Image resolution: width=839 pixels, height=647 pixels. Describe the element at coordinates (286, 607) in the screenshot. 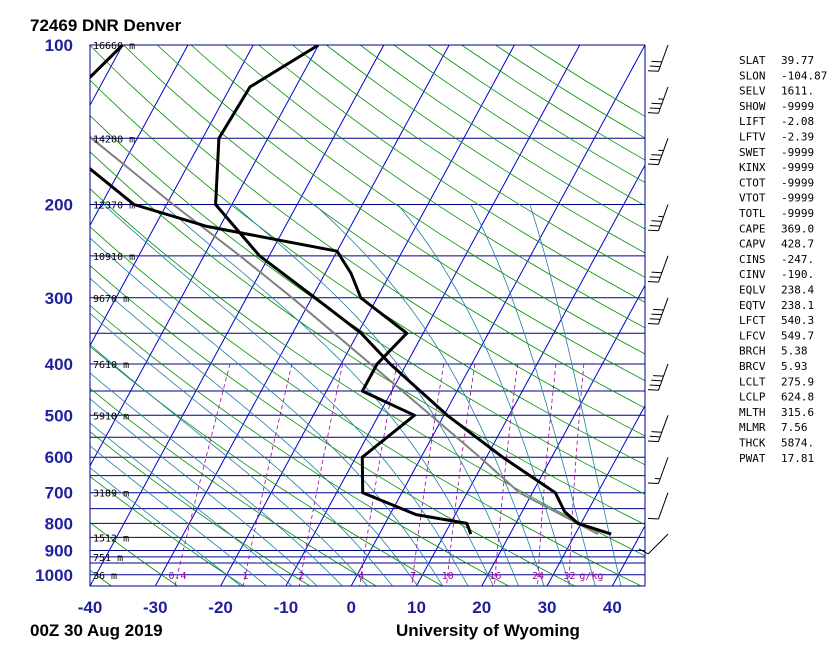

I see `temperature-tick-label: -10` at that location.